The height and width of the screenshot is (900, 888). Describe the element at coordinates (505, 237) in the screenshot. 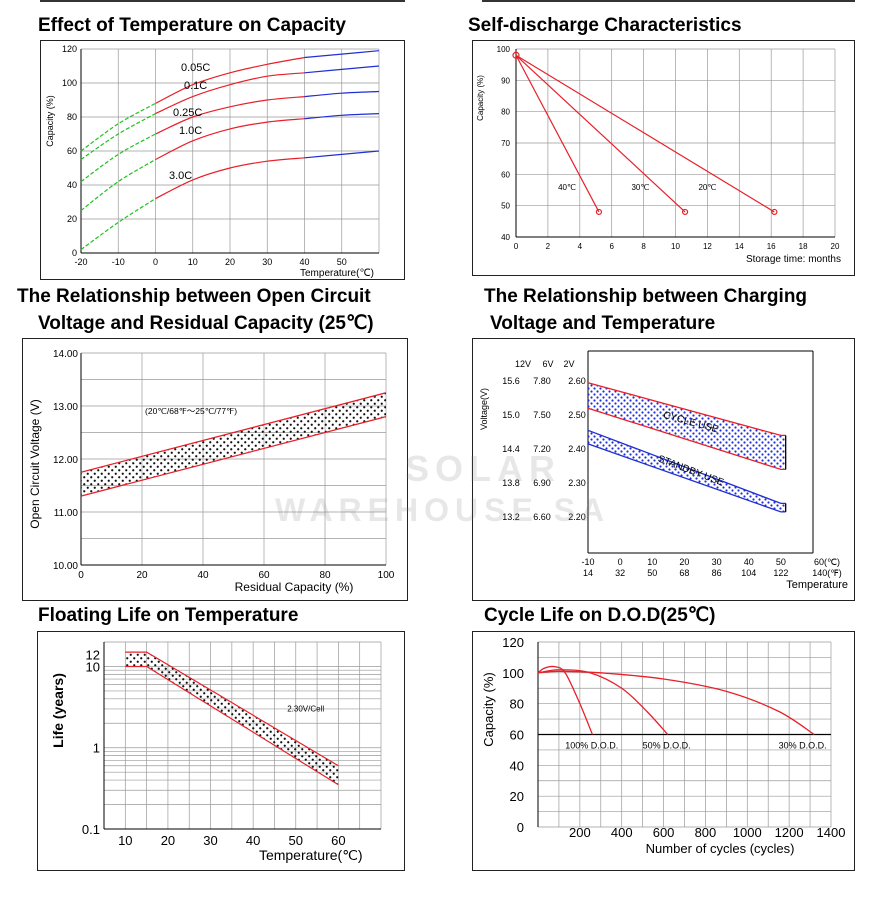

I see `c1-y-tick: 40` at that location.